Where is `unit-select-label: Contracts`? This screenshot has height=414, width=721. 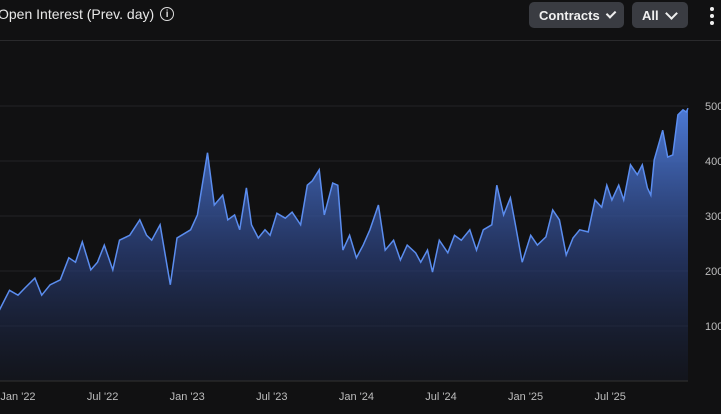 unit-select-label: Contracts is located at coordinates (569, 15).